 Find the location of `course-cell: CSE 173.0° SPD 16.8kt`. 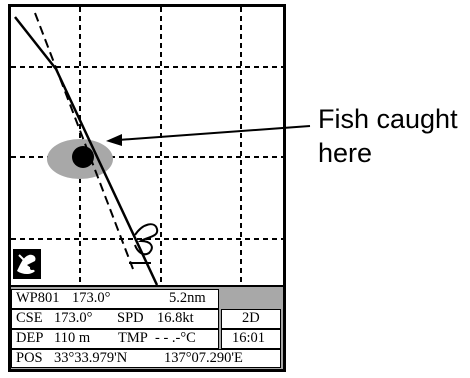

course-cell: CSE 173.0° SPD 16.8kt is located at coordinates (115, 319).